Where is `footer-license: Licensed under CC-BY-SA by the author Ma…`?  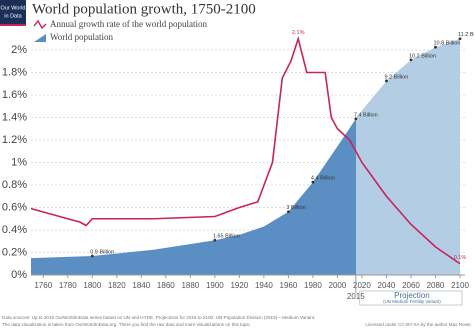
footer-license: Licensed under CC-BY-SA by the author Ma… is located at coordinates (418, 324).